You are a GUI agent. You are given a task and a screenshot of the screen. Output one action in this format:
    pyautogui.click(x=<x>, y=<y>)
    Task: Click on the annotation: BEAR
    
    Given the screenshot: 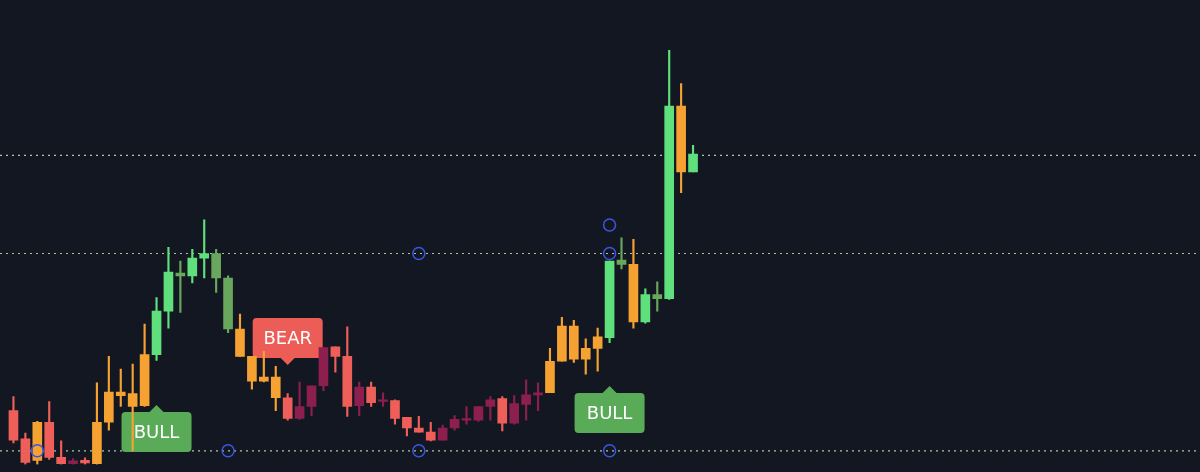 What is the action you would take?
    pyautogui.click(x=287, y=337)
    